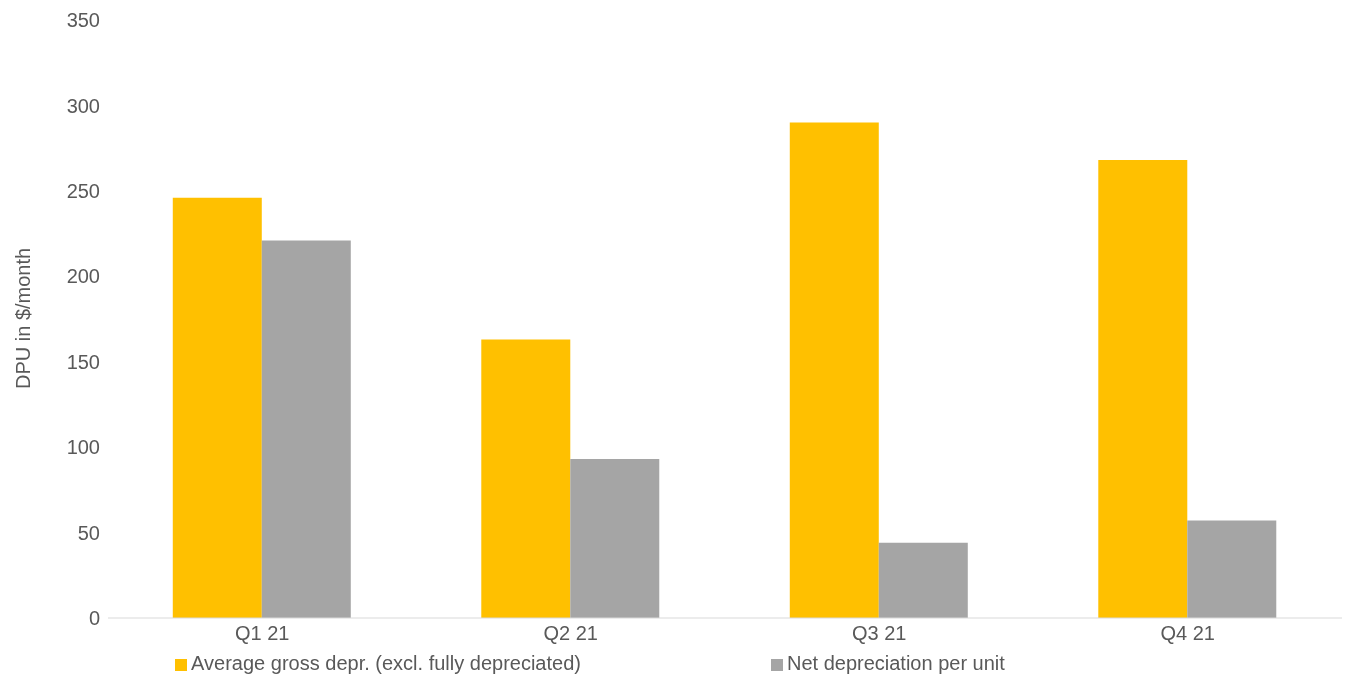  Describe the element at coordinates (23, 318) in the screenshot. I see `y-axis-title: DPU in $/month` at that location.